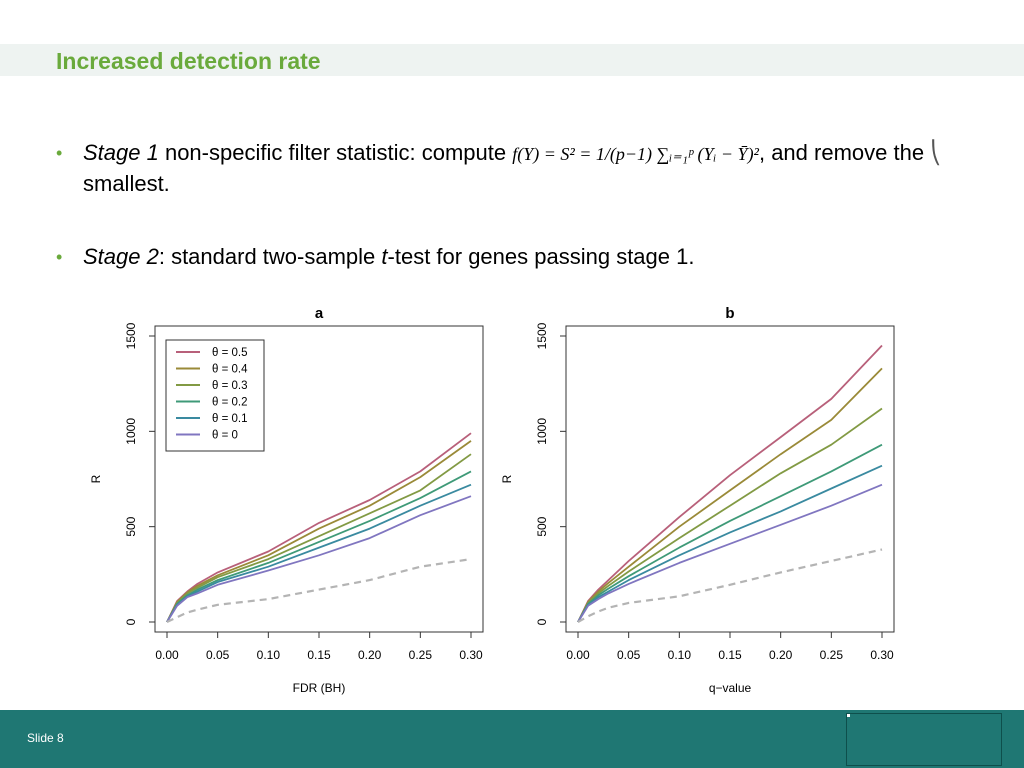 The height and width of the screenshot is (768, 1024). I want to click on chart-title: b, so click(729, 313).